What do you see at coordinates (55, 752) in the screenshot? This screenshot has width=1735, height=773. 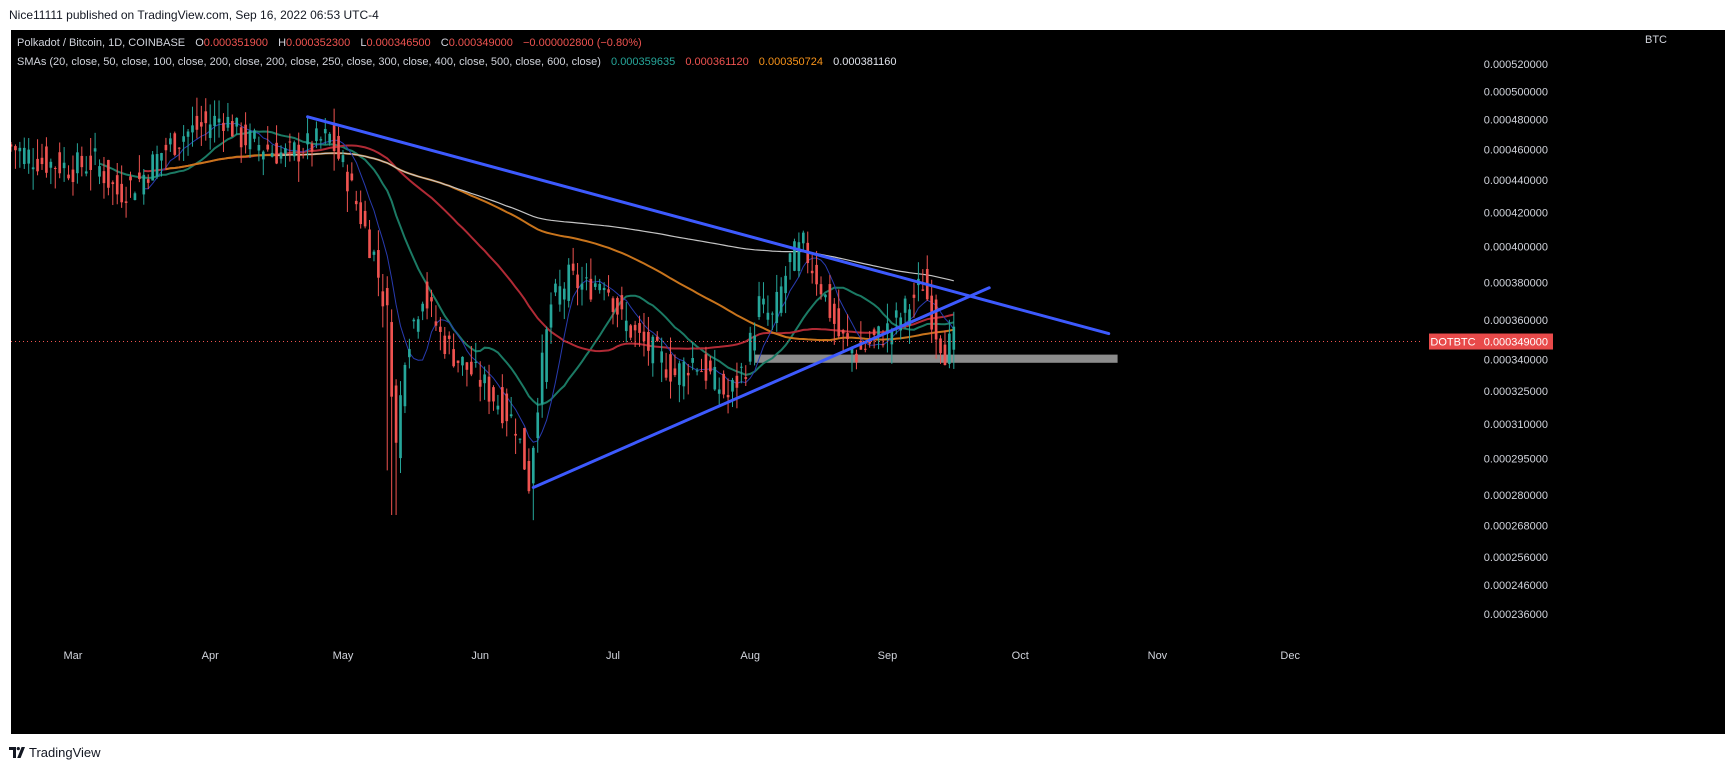 I see `tradingview-logo: TradingView` at bounding box center [55, 752].